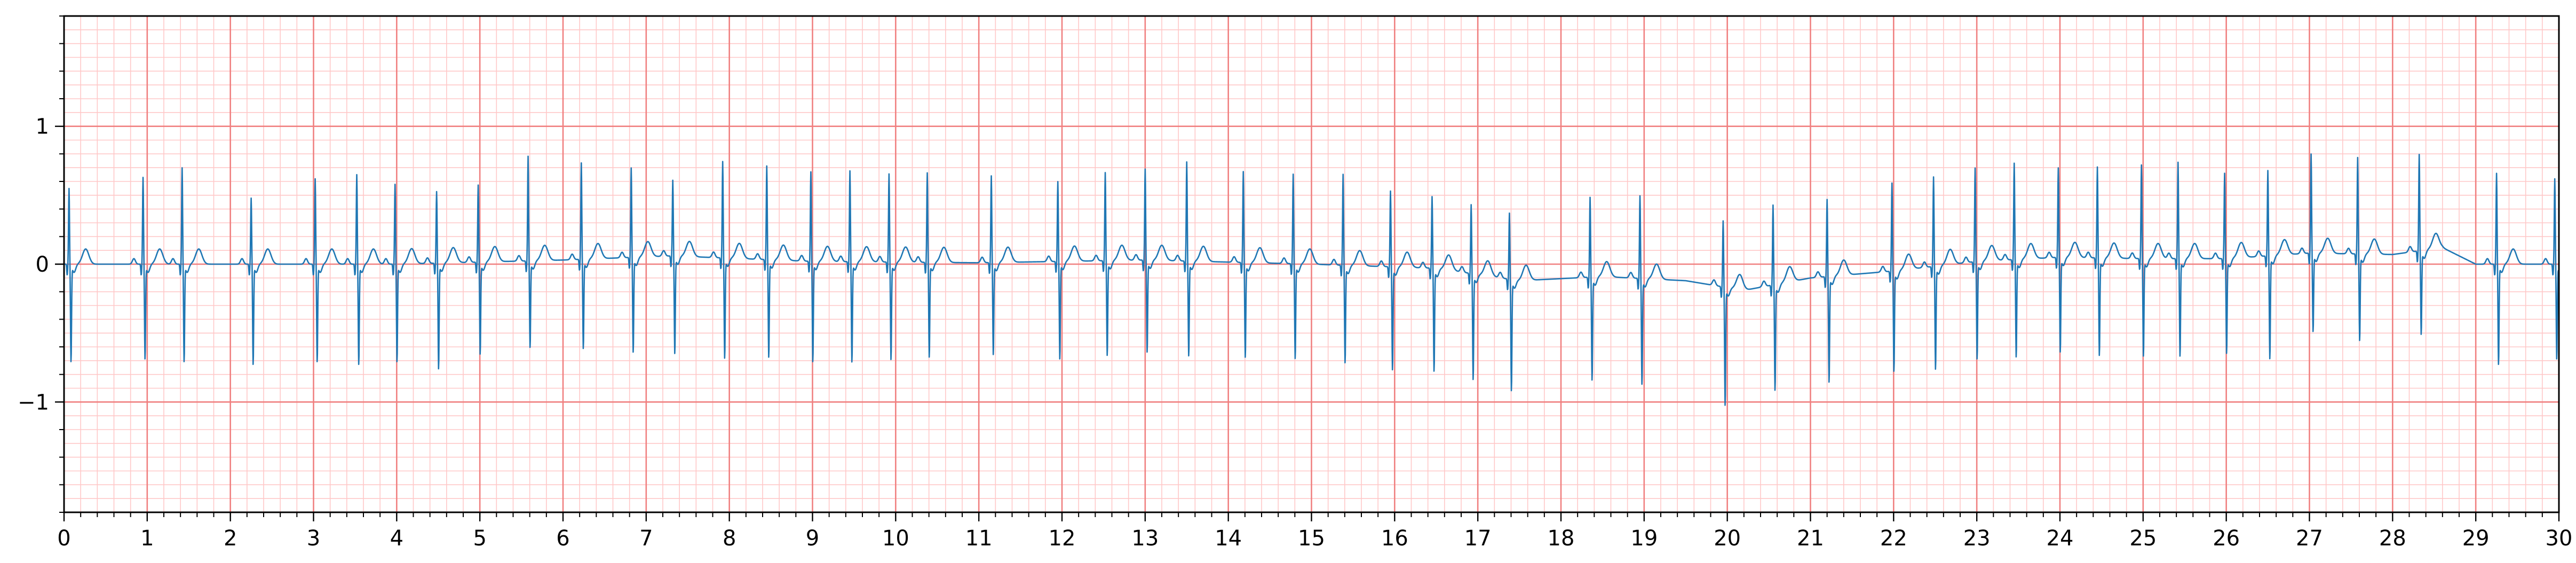  Describe the element at coordinates (1062, 538) in the screenshot. I see `x-tick-label: 12` at that location.